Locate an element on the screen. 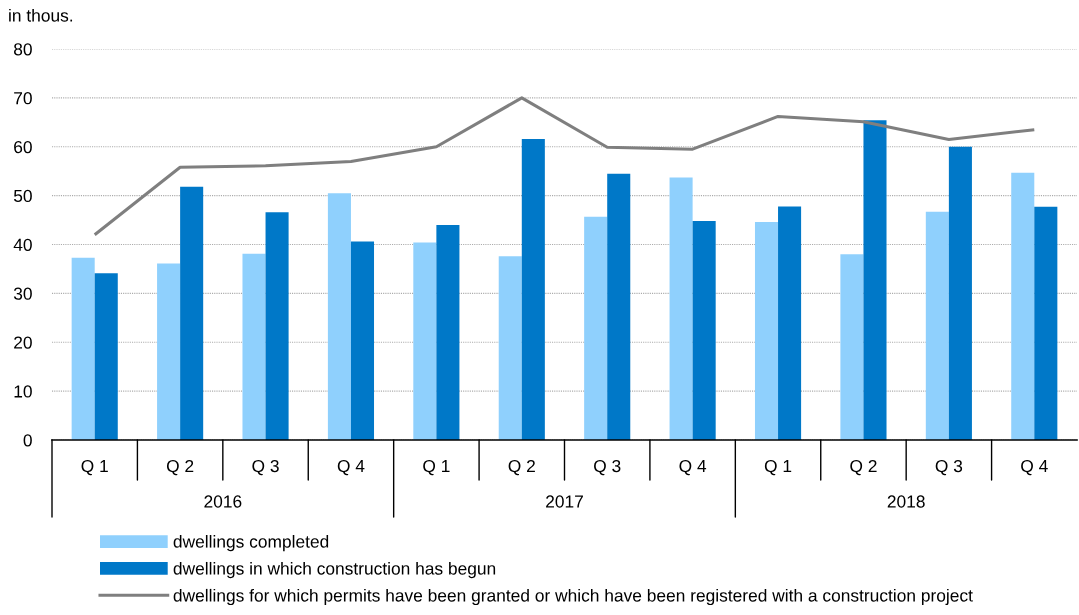  y-tick-label: 80 is located at coordinates (23, 49).